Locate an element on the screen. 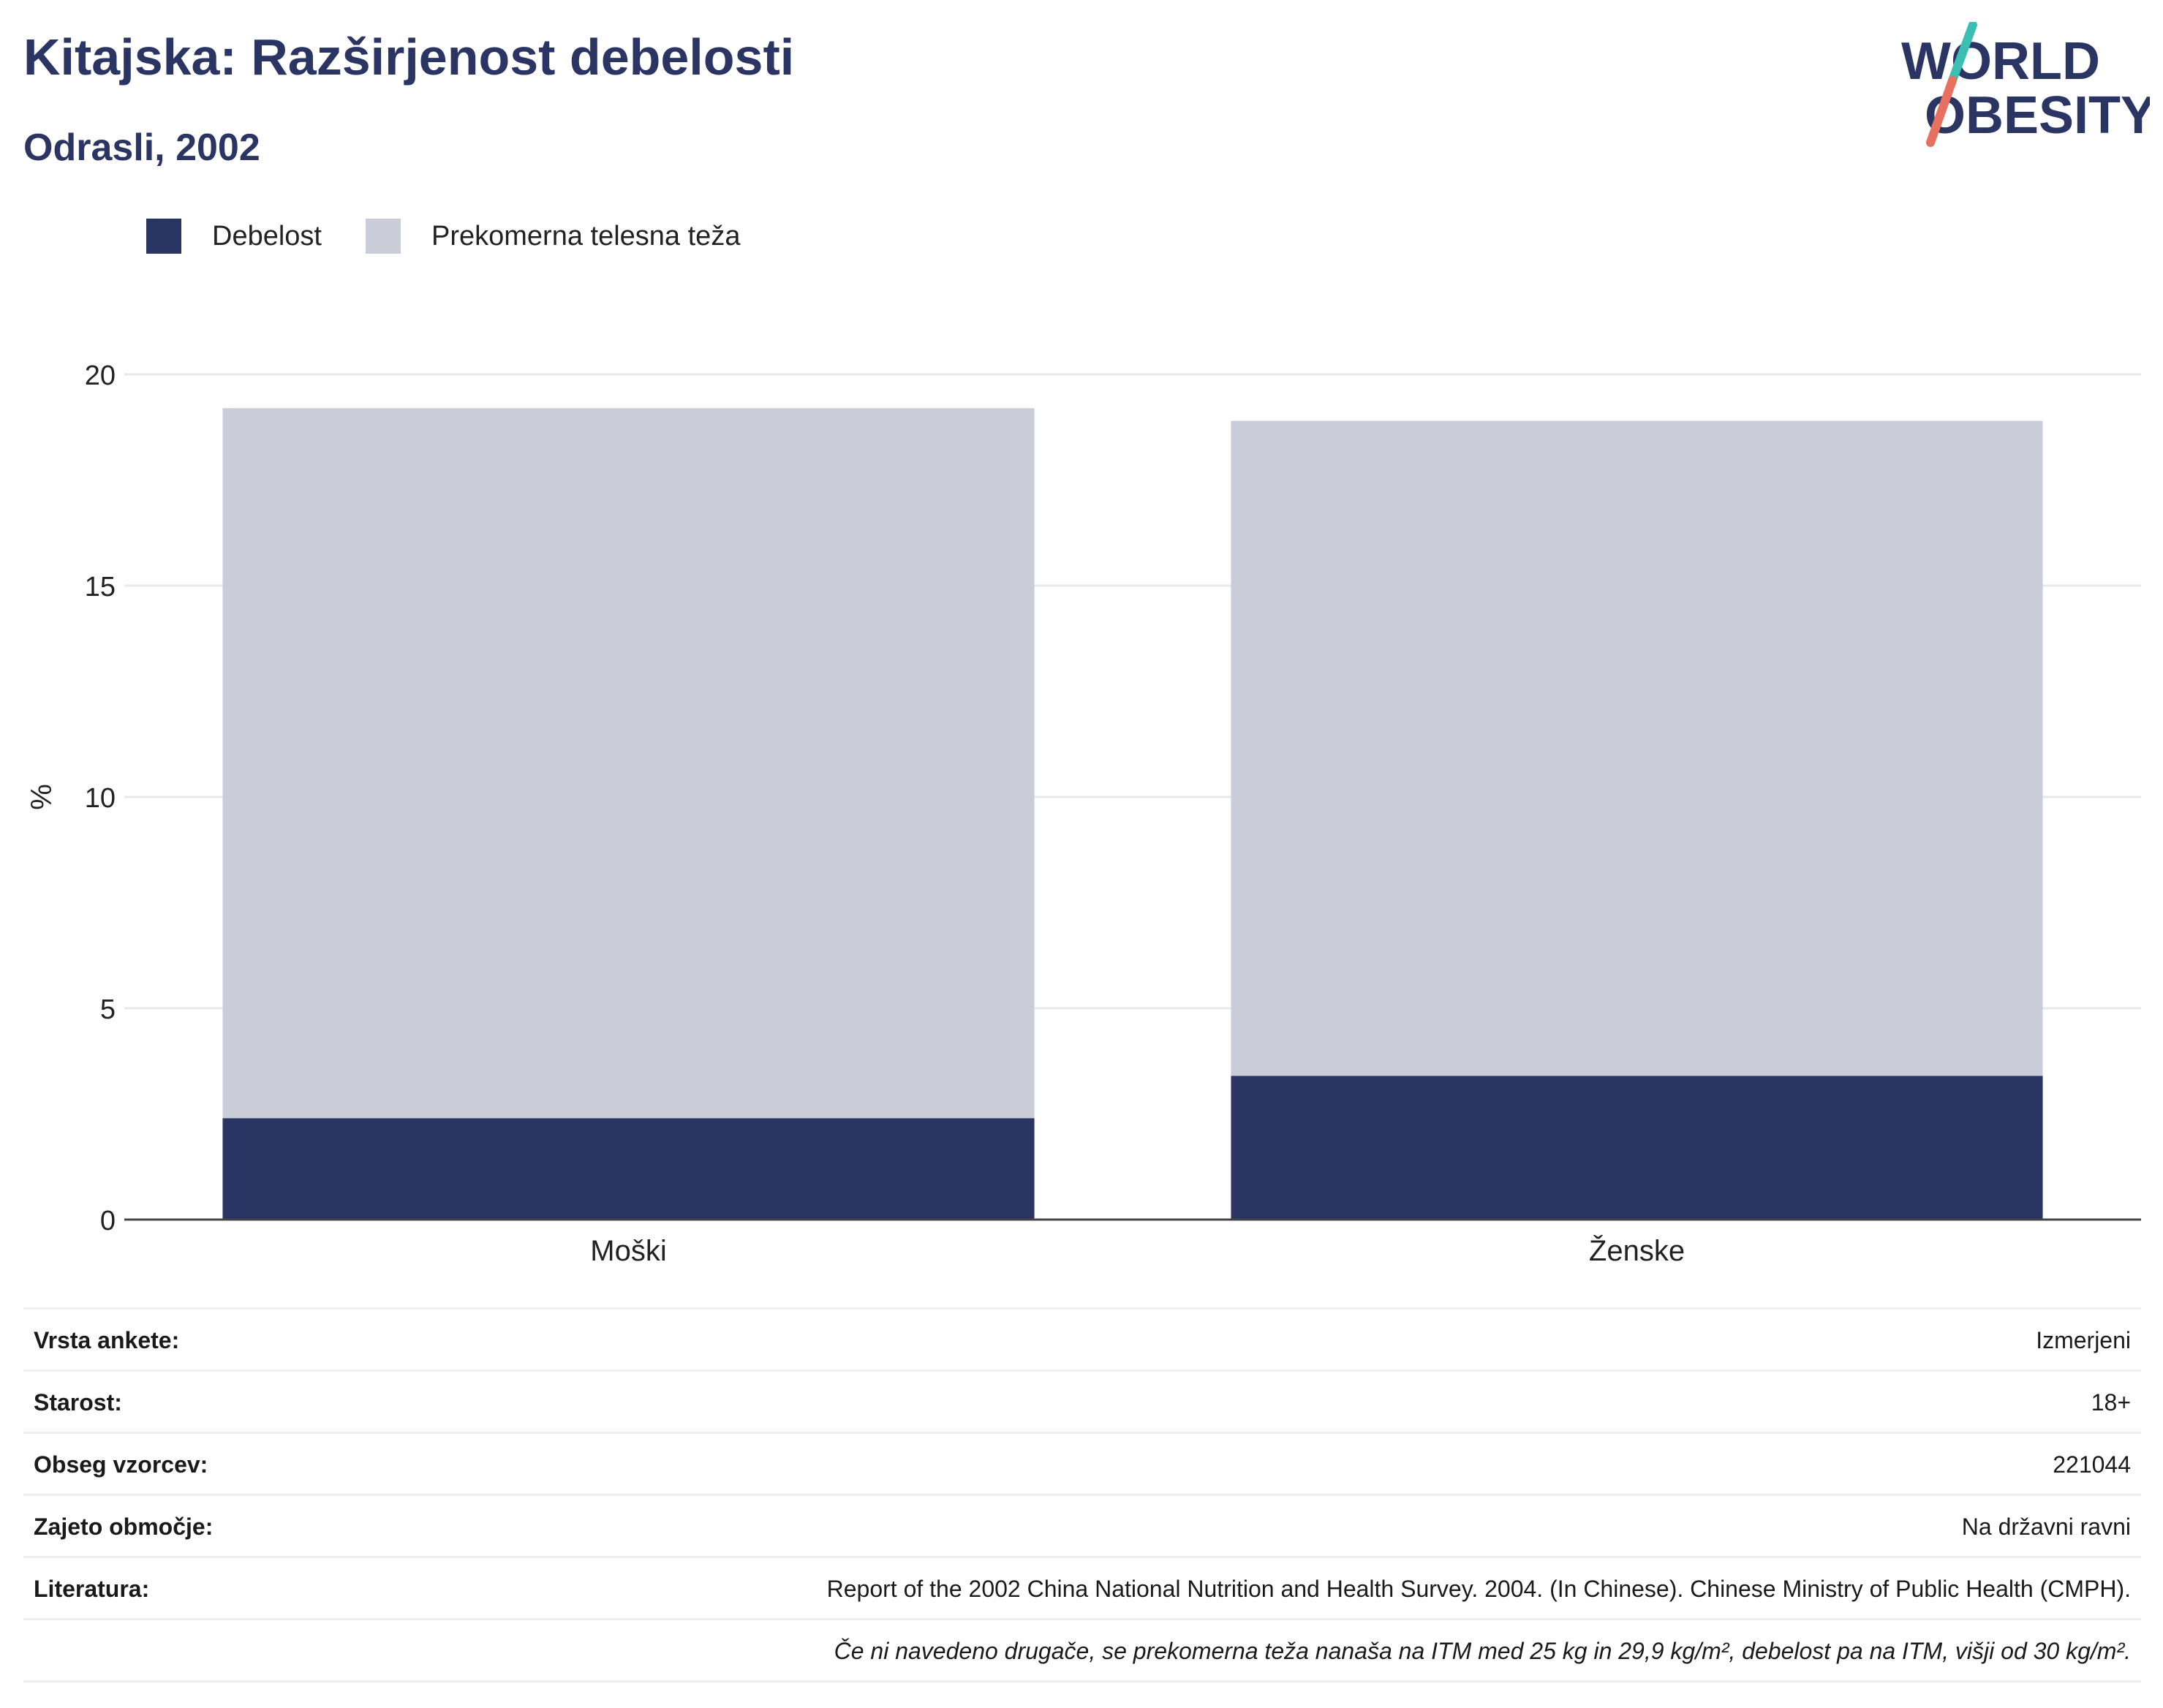  logo-line1: WORLD is located at coordinates (2001, 61).